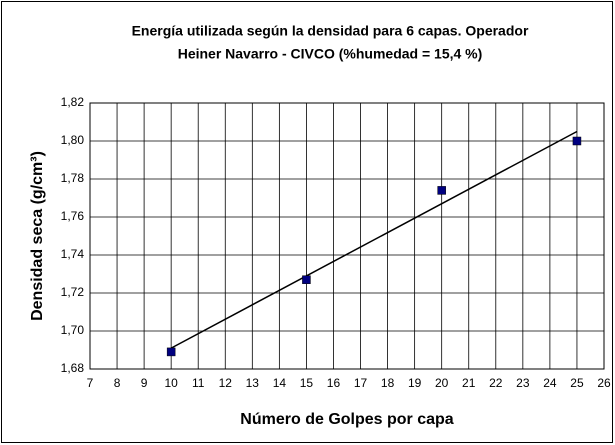  Describe the element at coordinates (334, 383) in the screenshot. I see `x-tick-label: 16` at that location.